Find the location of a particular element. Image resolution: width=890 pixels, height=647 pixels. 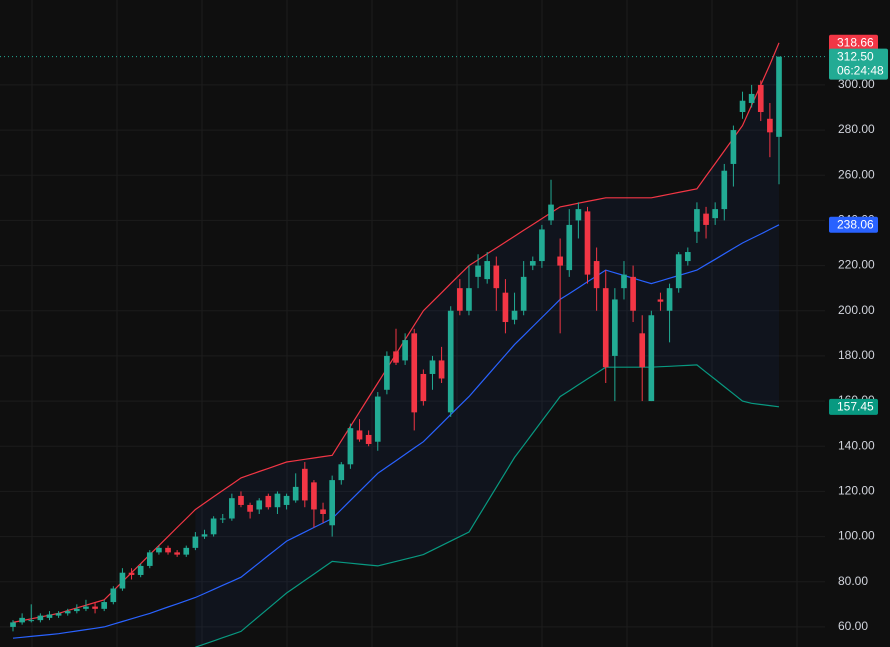

y-tick-label: 120.00 is located at coordinates (856, 491).